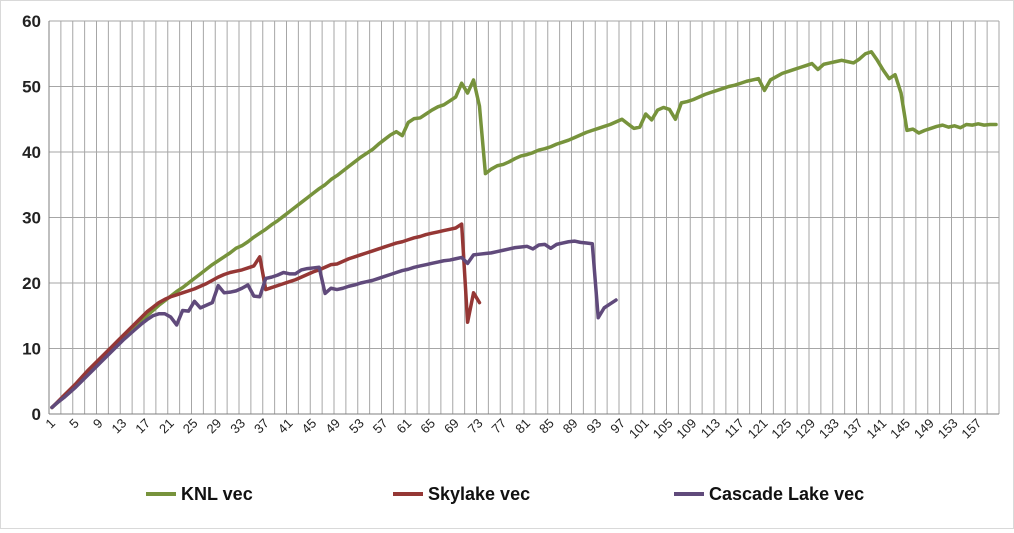 The image size is (1014, 533). What do you see at coordinates (356, 426) in the screenshot?
I see `x-tick-label: 53` at bounding box center [356, 426].